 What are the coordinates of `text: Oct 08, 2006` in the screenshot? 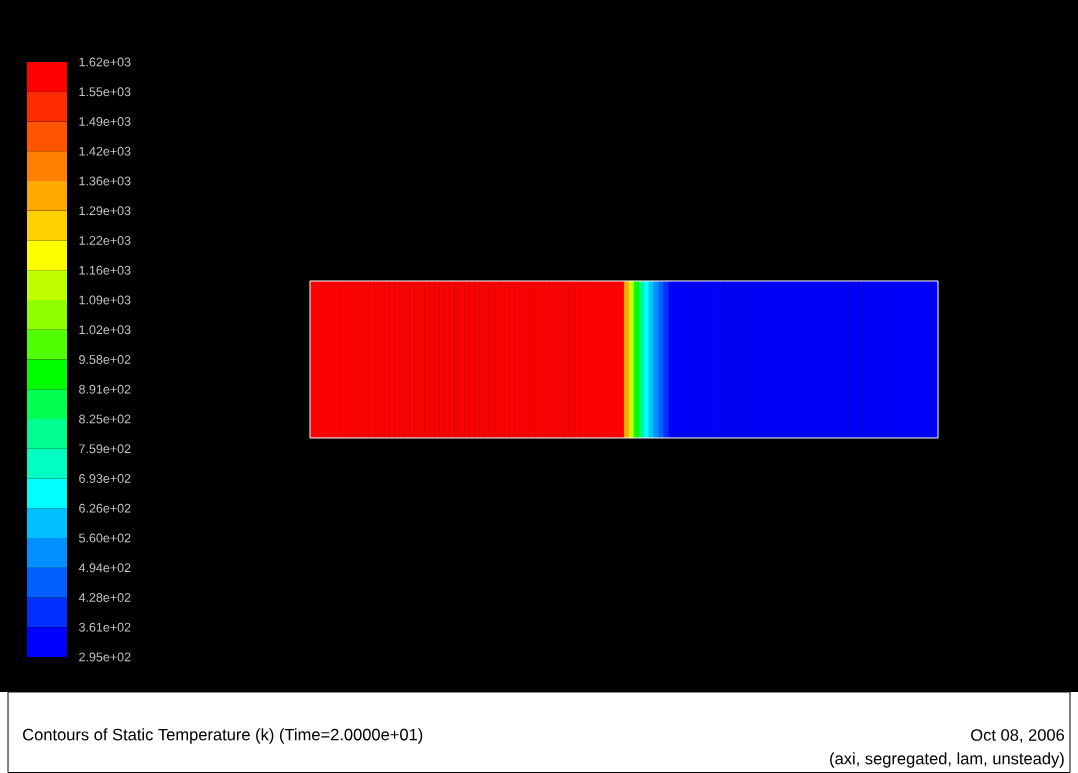 It's located at (1018, 736).